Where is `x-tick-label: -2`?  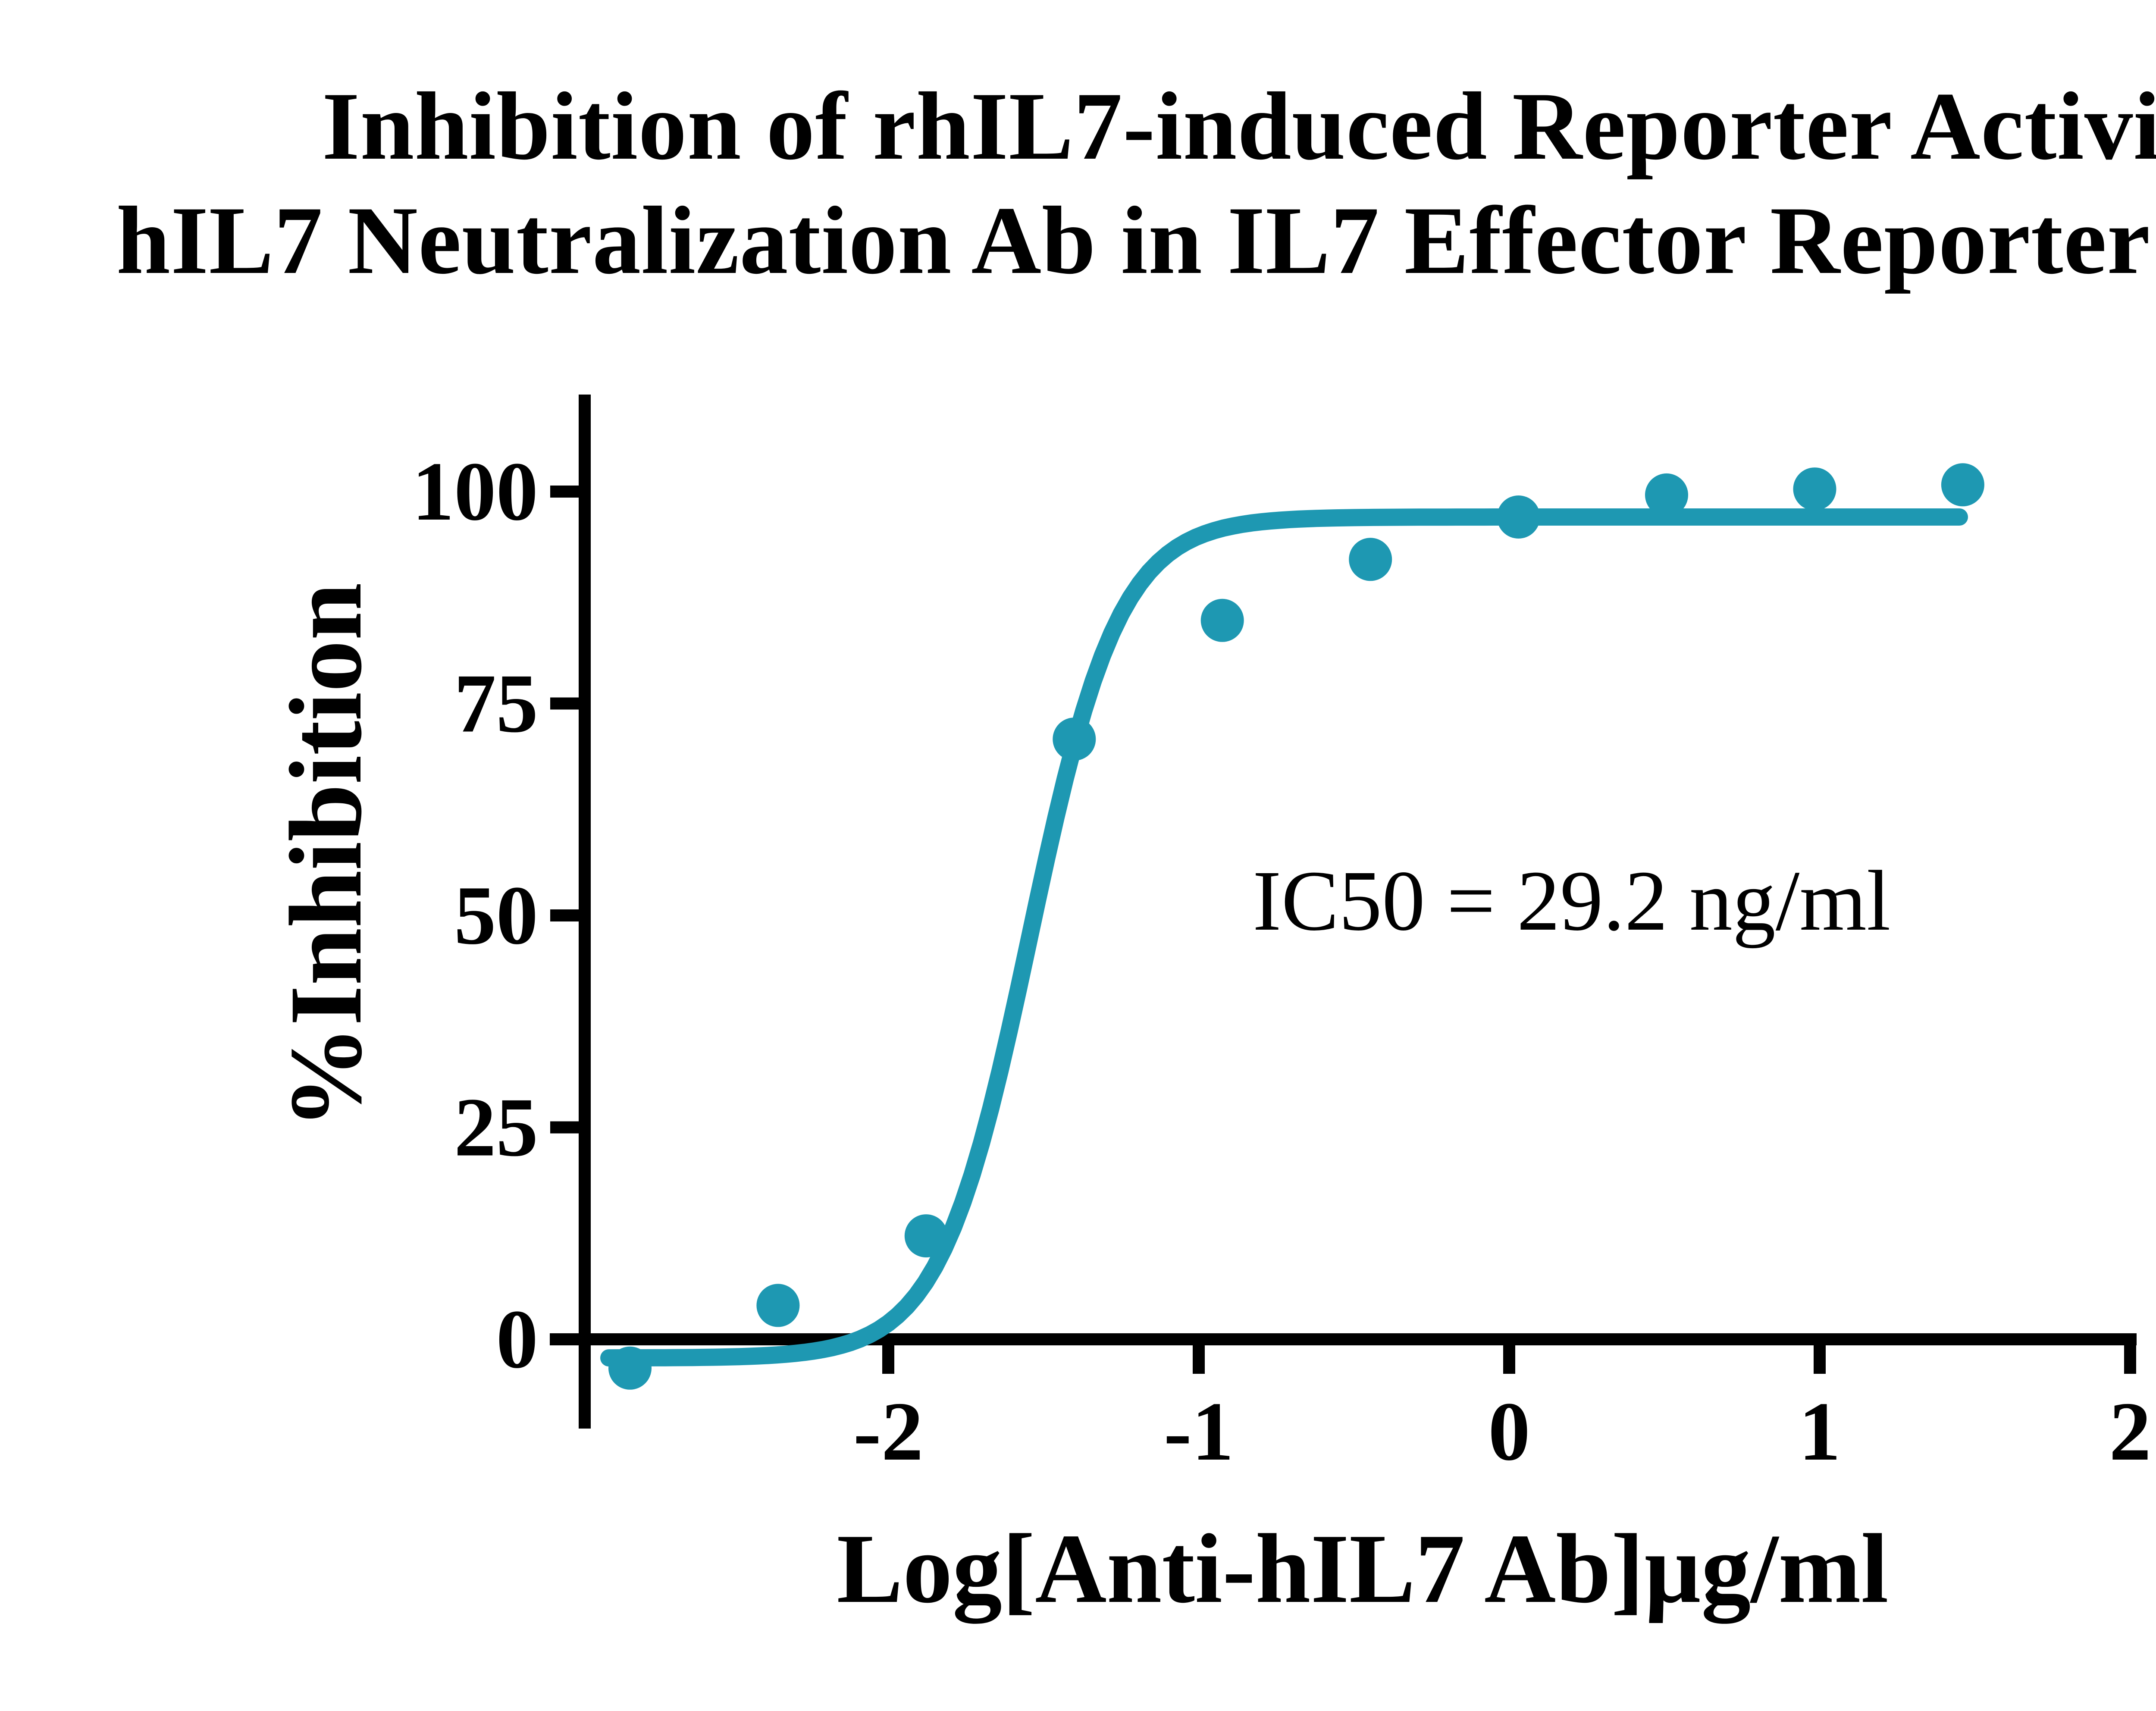 x-tick-label: -2 is located at coordinates (888, 1431).